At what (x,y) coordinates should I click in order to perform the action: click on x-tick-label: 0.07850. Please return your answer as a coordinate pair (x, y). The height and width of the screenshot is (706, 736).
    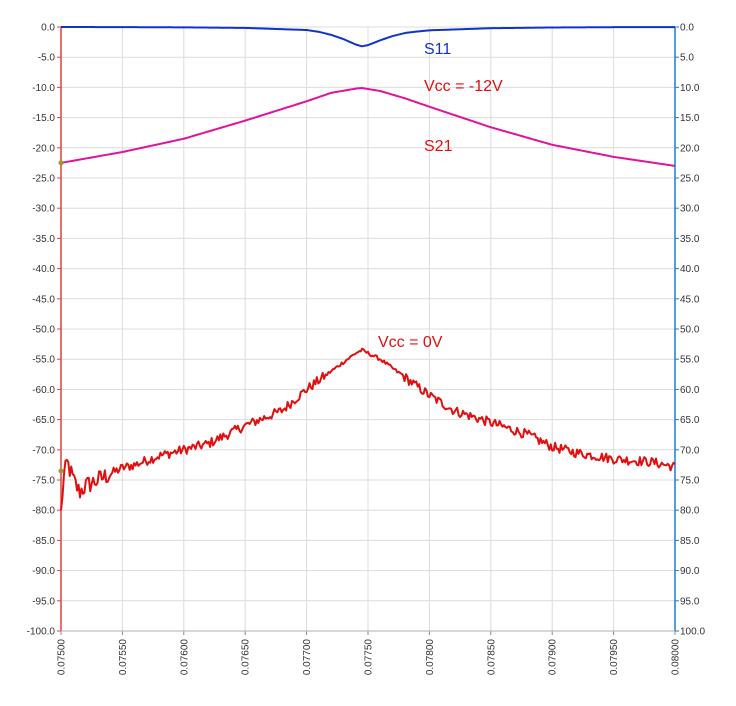
    Looking at the image, I should click on (491, 657).